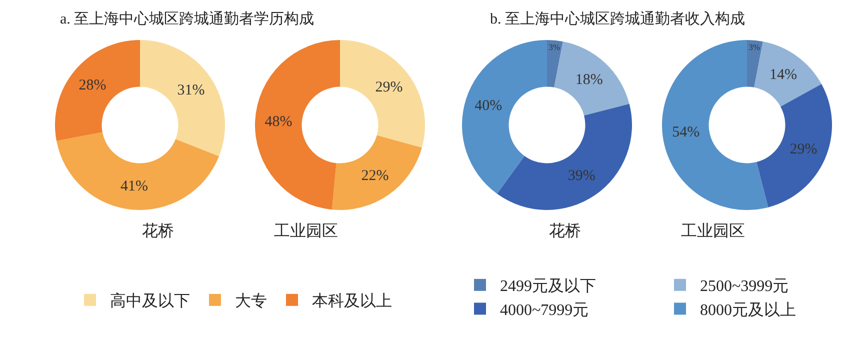 The height and width of the screenshot is (343, 861). Describe the element at coordinates (748, 309) in the screenshot. I see `legend-label: 8000元及以上` at that location.